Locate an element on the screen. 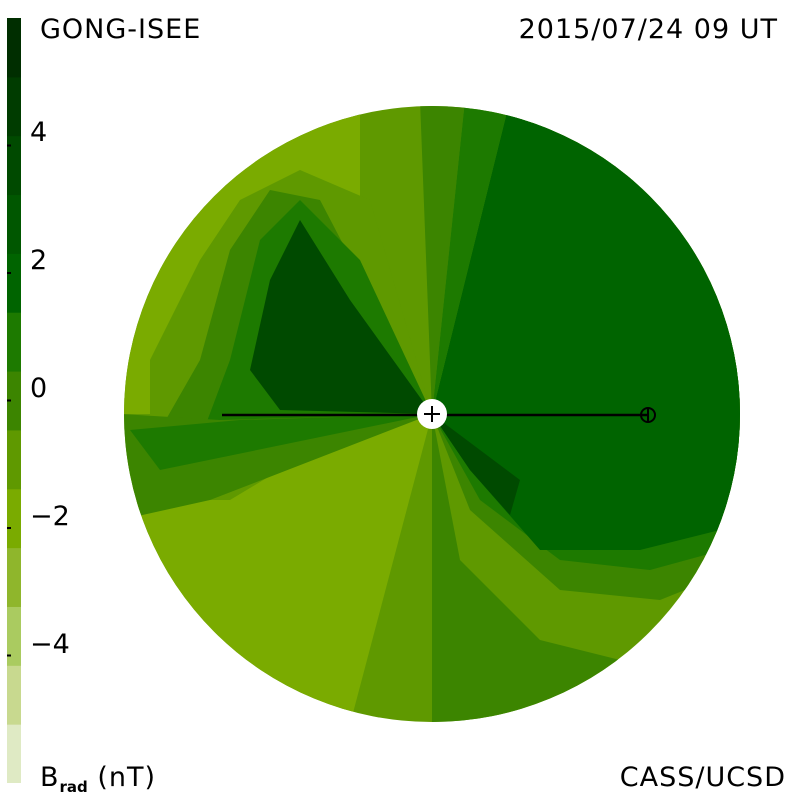 The height and width of the screenshot is (800, 800). unit-sub: rad is located at coordinates (73, 787).